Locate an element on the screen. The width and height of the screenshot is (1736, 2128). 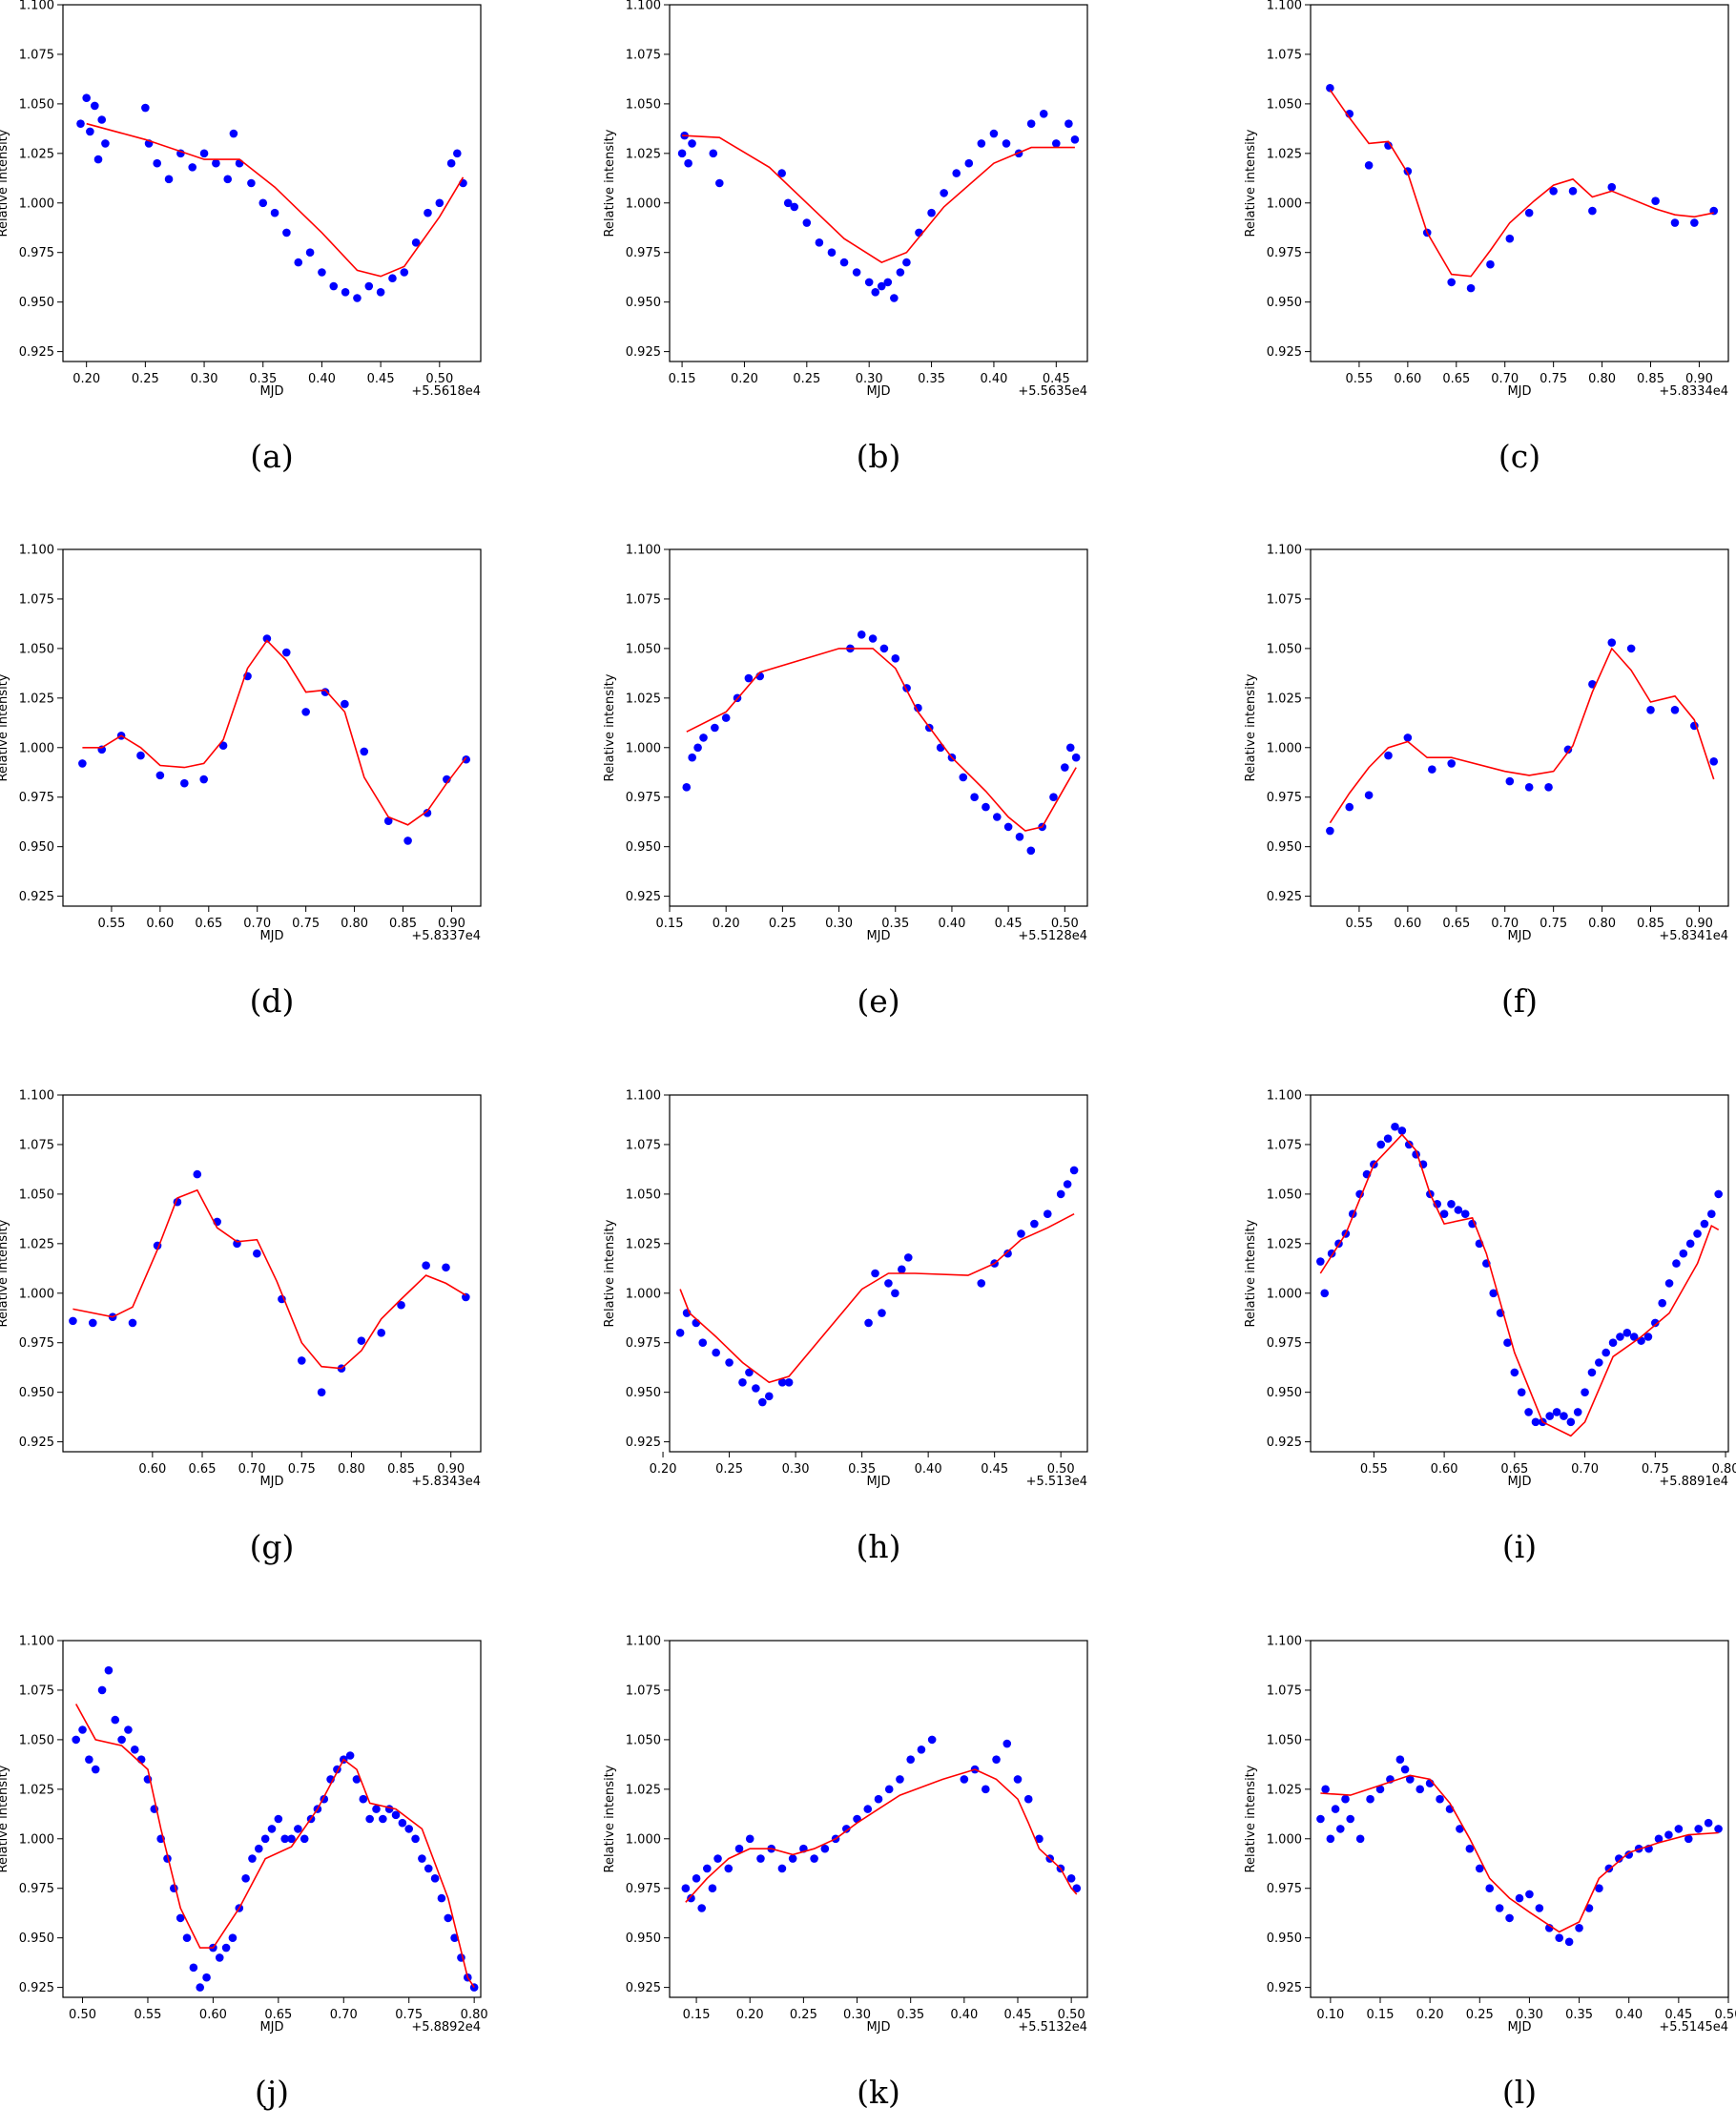
panel-caption: (j) is located at coordinates (272, 2092).